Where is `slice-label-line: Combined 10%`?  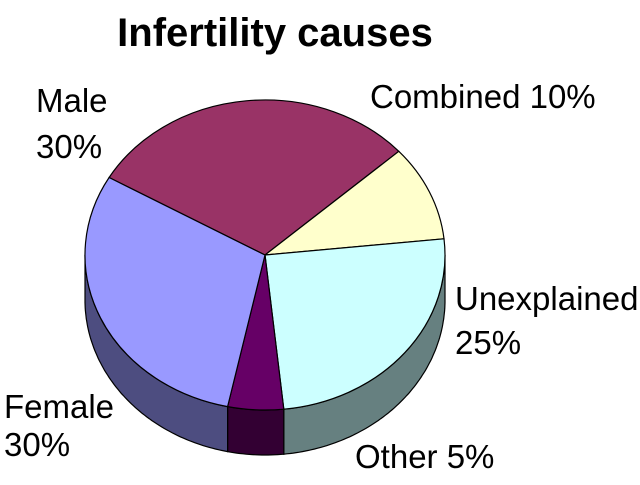 slice-label-line: Combined 10% is located at coordinates (483, 96).